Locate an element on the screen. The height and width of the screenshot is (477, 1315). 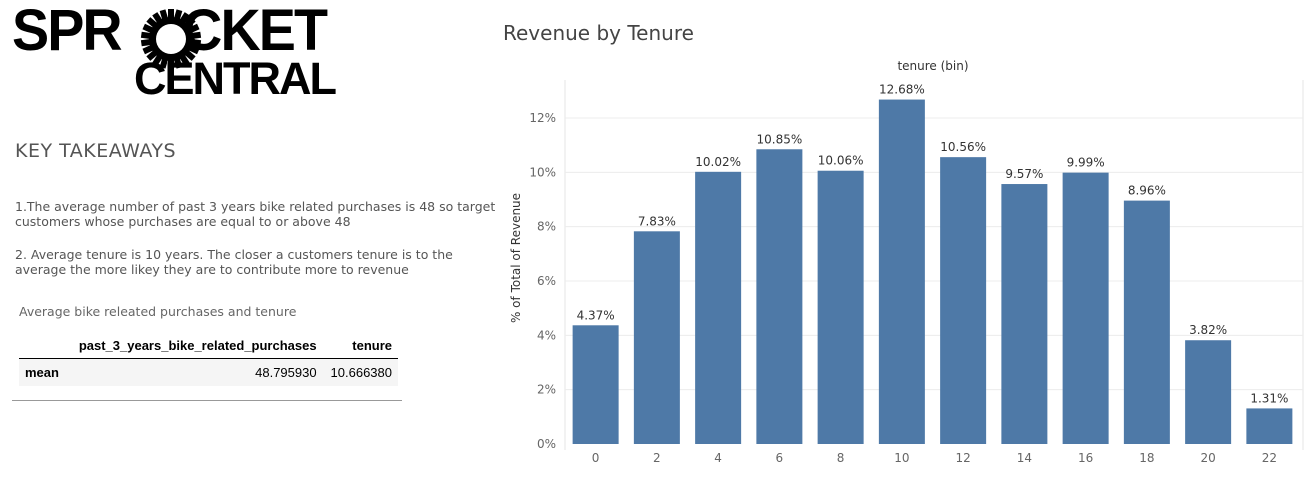
y-axis-title: % of Total of Revenue is located at coordinates (516, 258).